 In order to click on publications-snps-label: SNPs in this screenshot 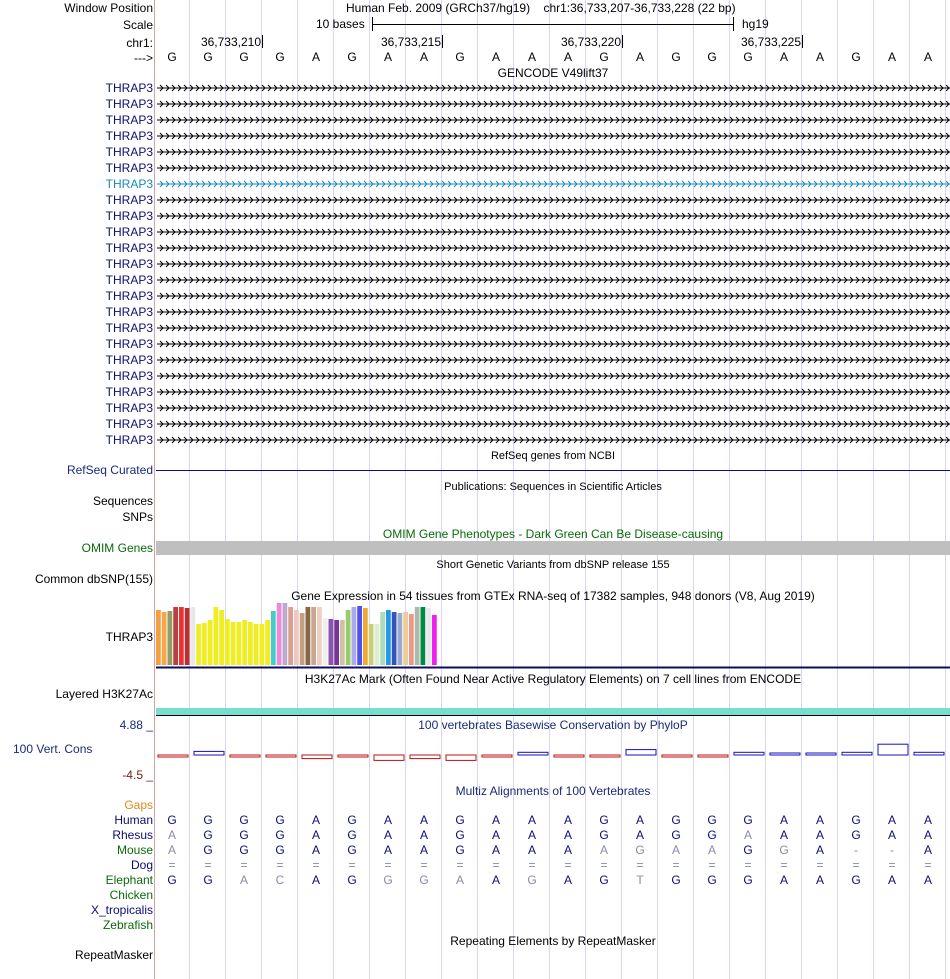, I will do `click(137, 517)`.